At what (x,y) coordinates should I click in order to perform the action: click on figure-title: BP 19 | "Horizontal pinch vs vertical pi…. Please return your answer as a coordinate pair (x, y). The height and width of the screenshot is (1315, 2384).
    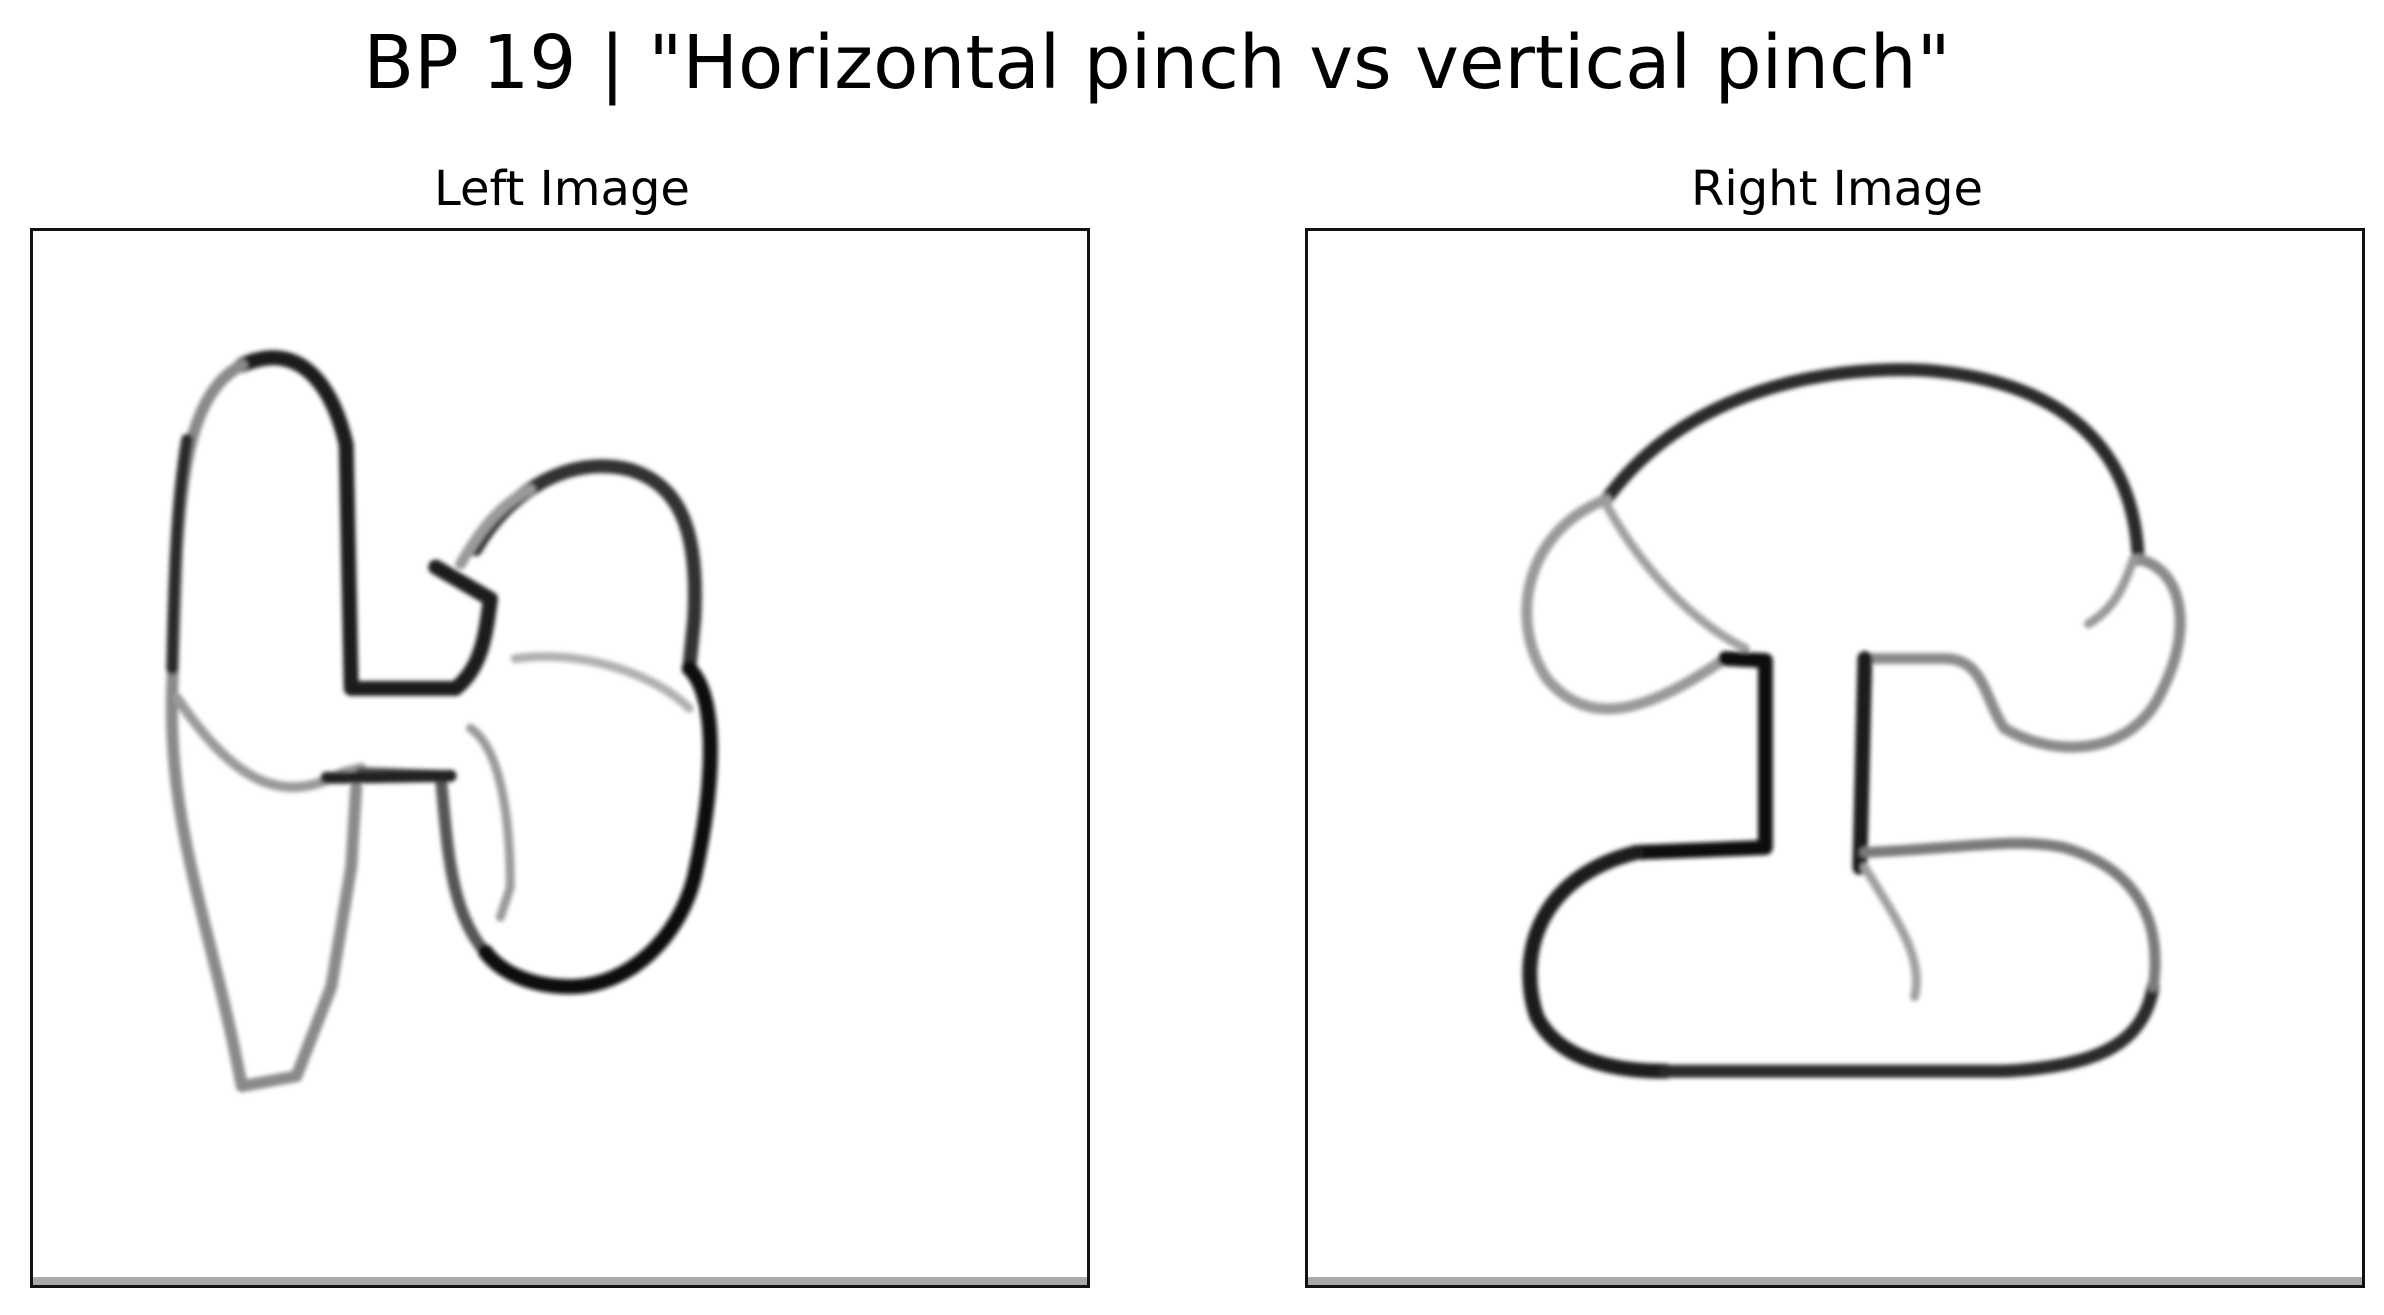
    Looking at the image, I should click on (1157, 63).